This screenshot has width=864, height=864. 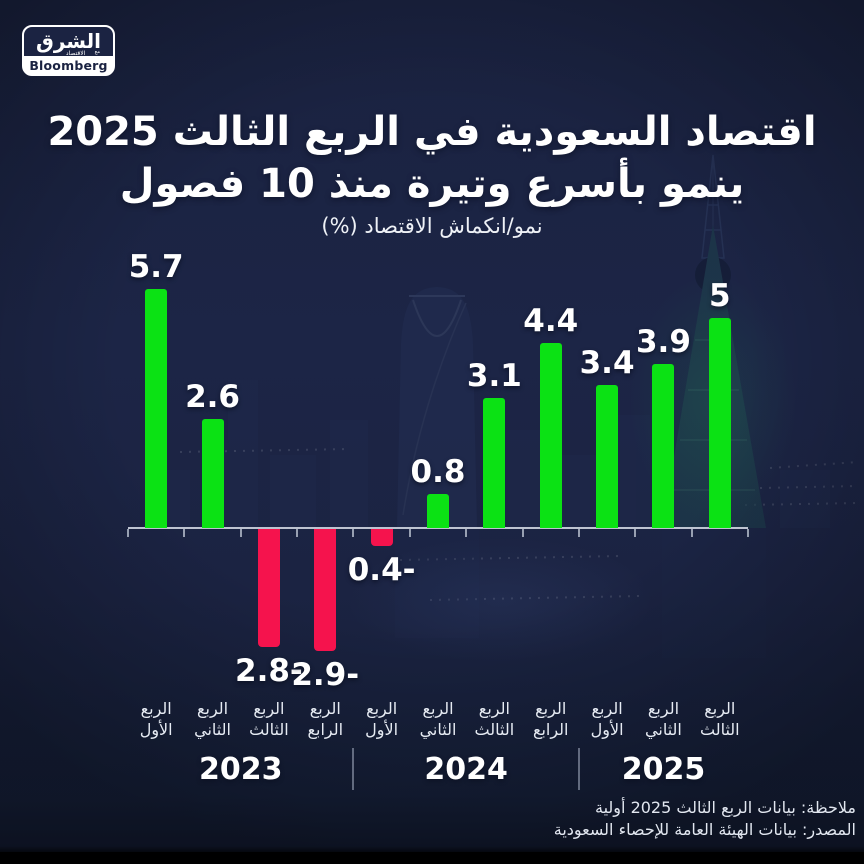 What do you see at coordinates (75, 53) in the screenshot?
I see `logo-aliqtisad-text: الاقتصاد` at bounding box center [75, 53].